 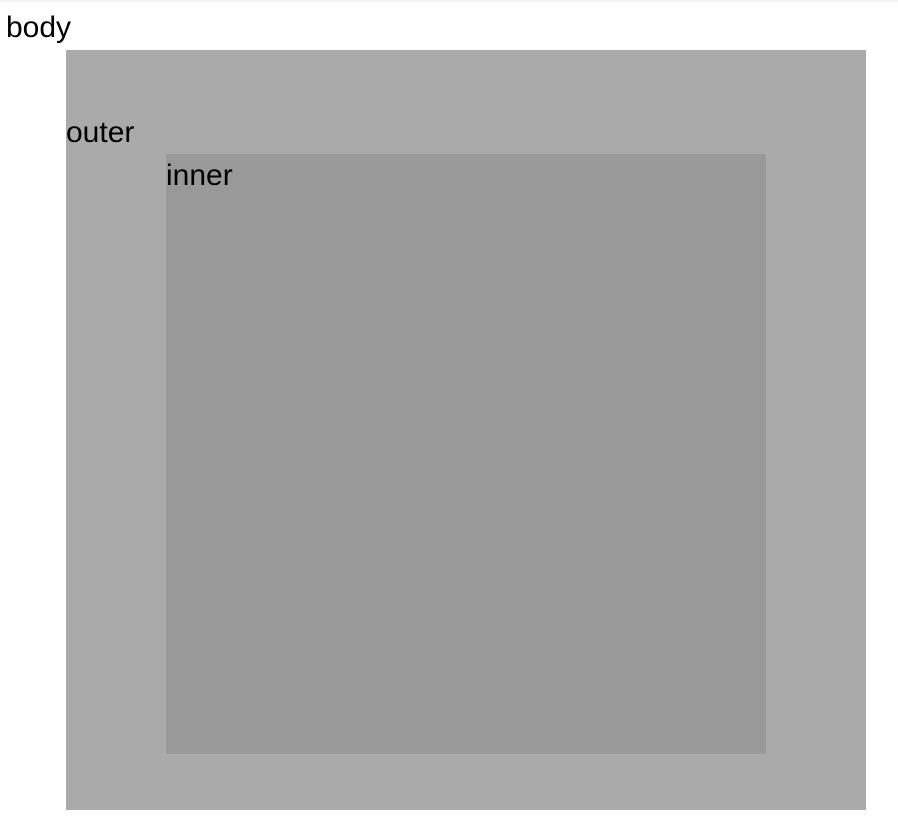 I want to click on outer-label: outer, so click(x=100, y=132).